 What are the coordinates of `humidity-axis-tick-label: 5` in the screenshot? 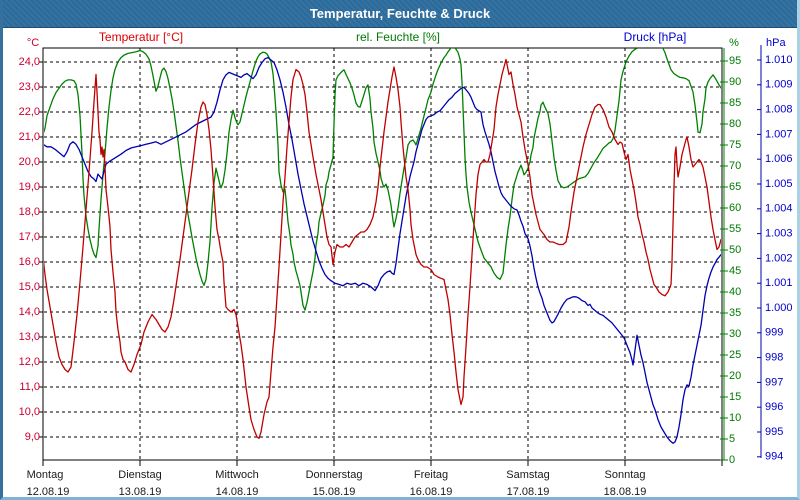 It's located at (732, 439).